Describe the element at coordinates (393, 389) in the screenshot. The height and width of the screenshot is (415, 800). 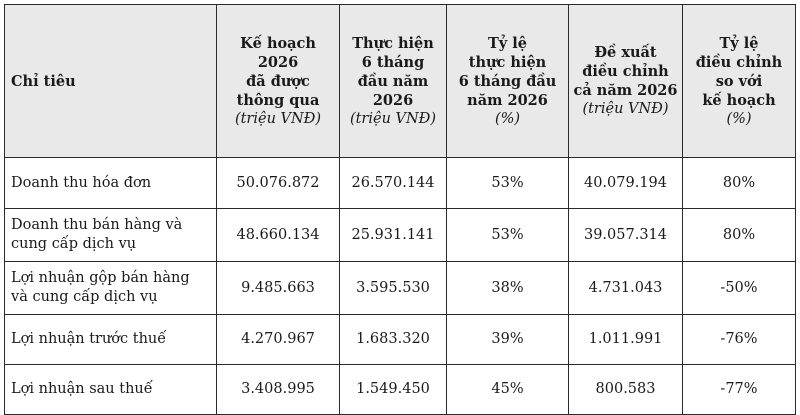
I see `cell-actual: 1.549.450` at that location.